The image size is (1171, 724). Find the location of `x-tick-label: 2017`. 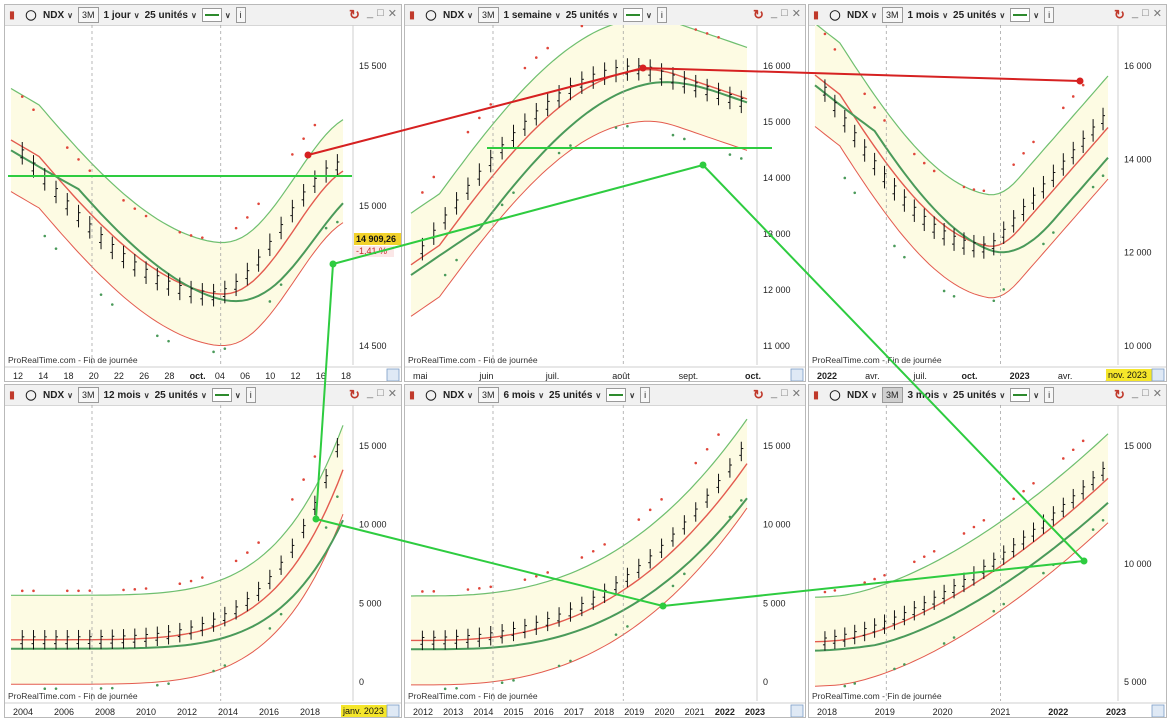

x-tick-label: 2017 is located at coordinates (574, 712).